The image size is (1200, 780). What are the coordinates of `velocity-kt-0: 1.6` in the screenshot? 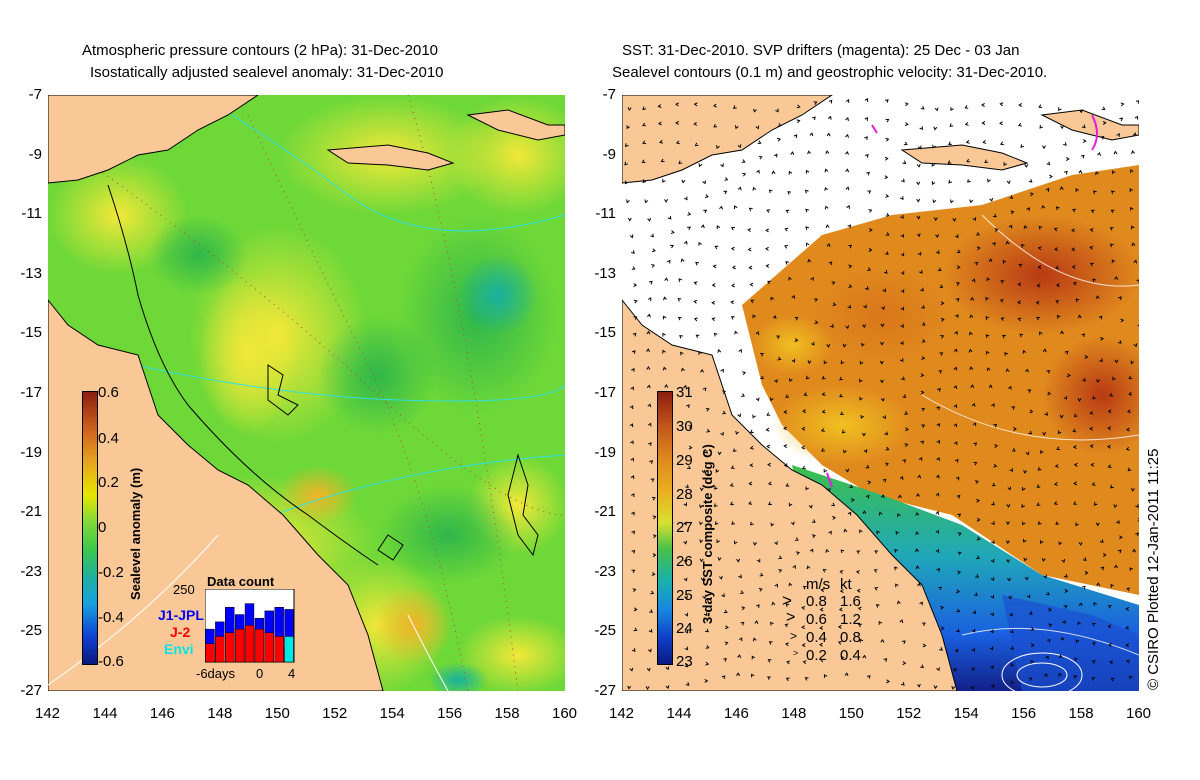 It's located at (850, 601).